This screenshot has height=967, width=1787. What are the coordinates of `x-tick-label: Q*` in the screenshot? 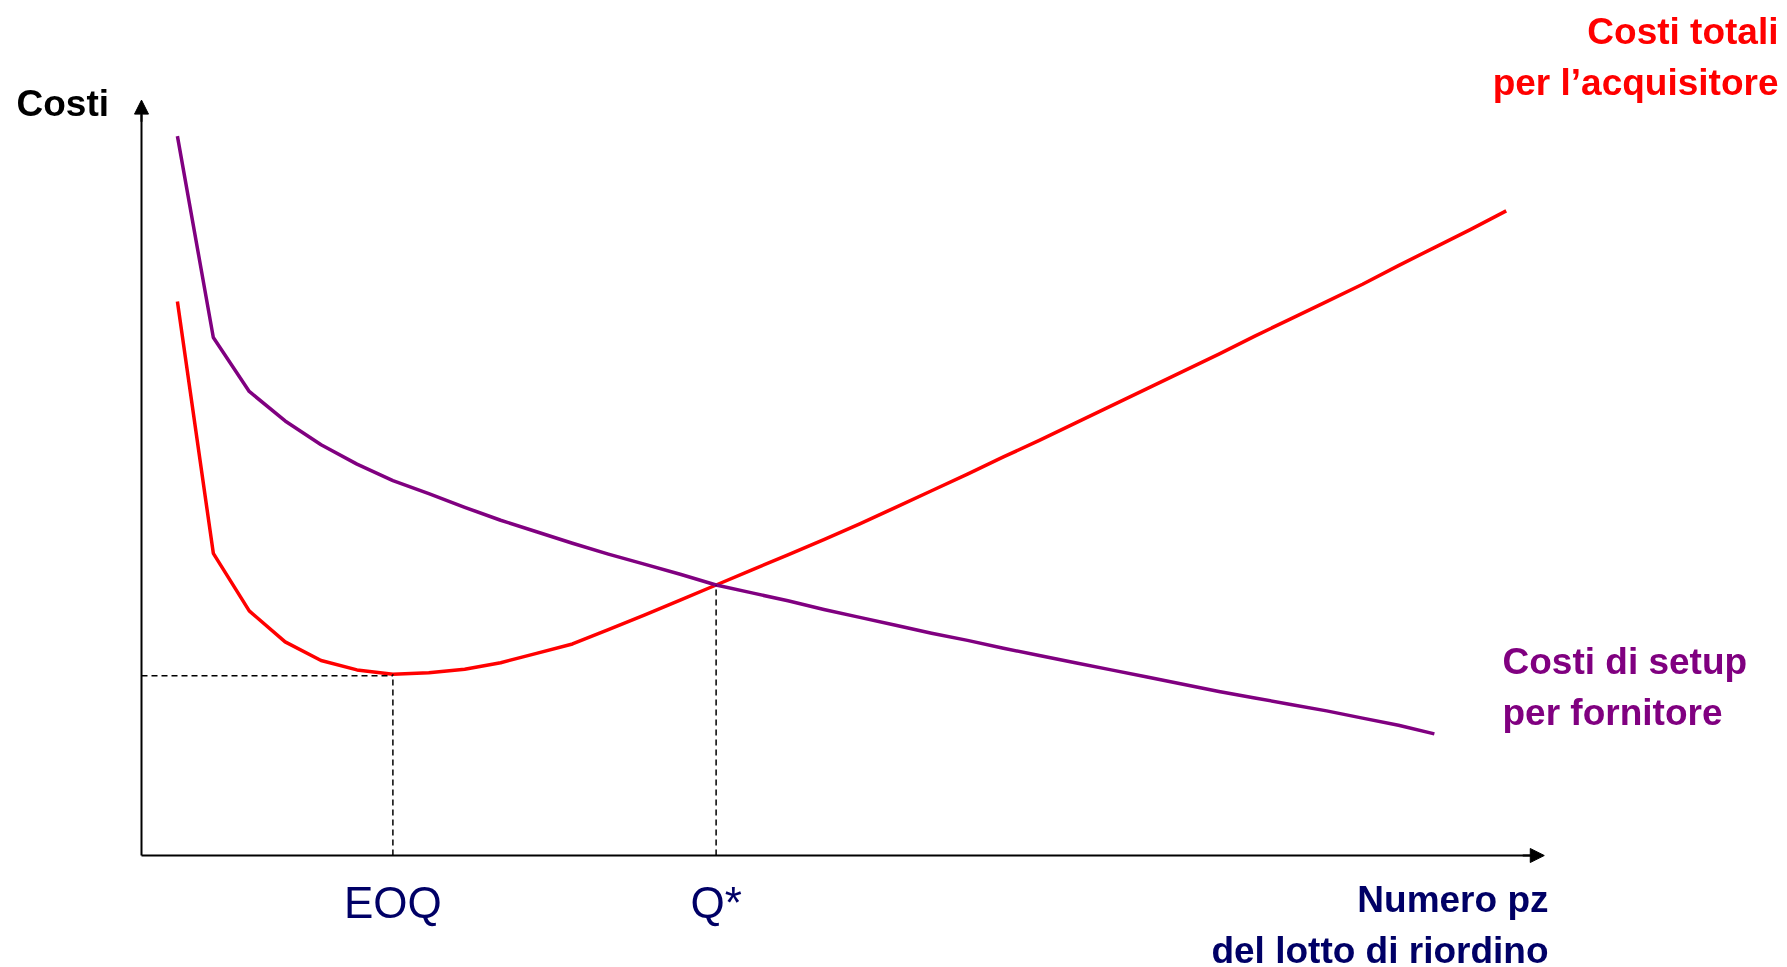 It's located at (716, 902).